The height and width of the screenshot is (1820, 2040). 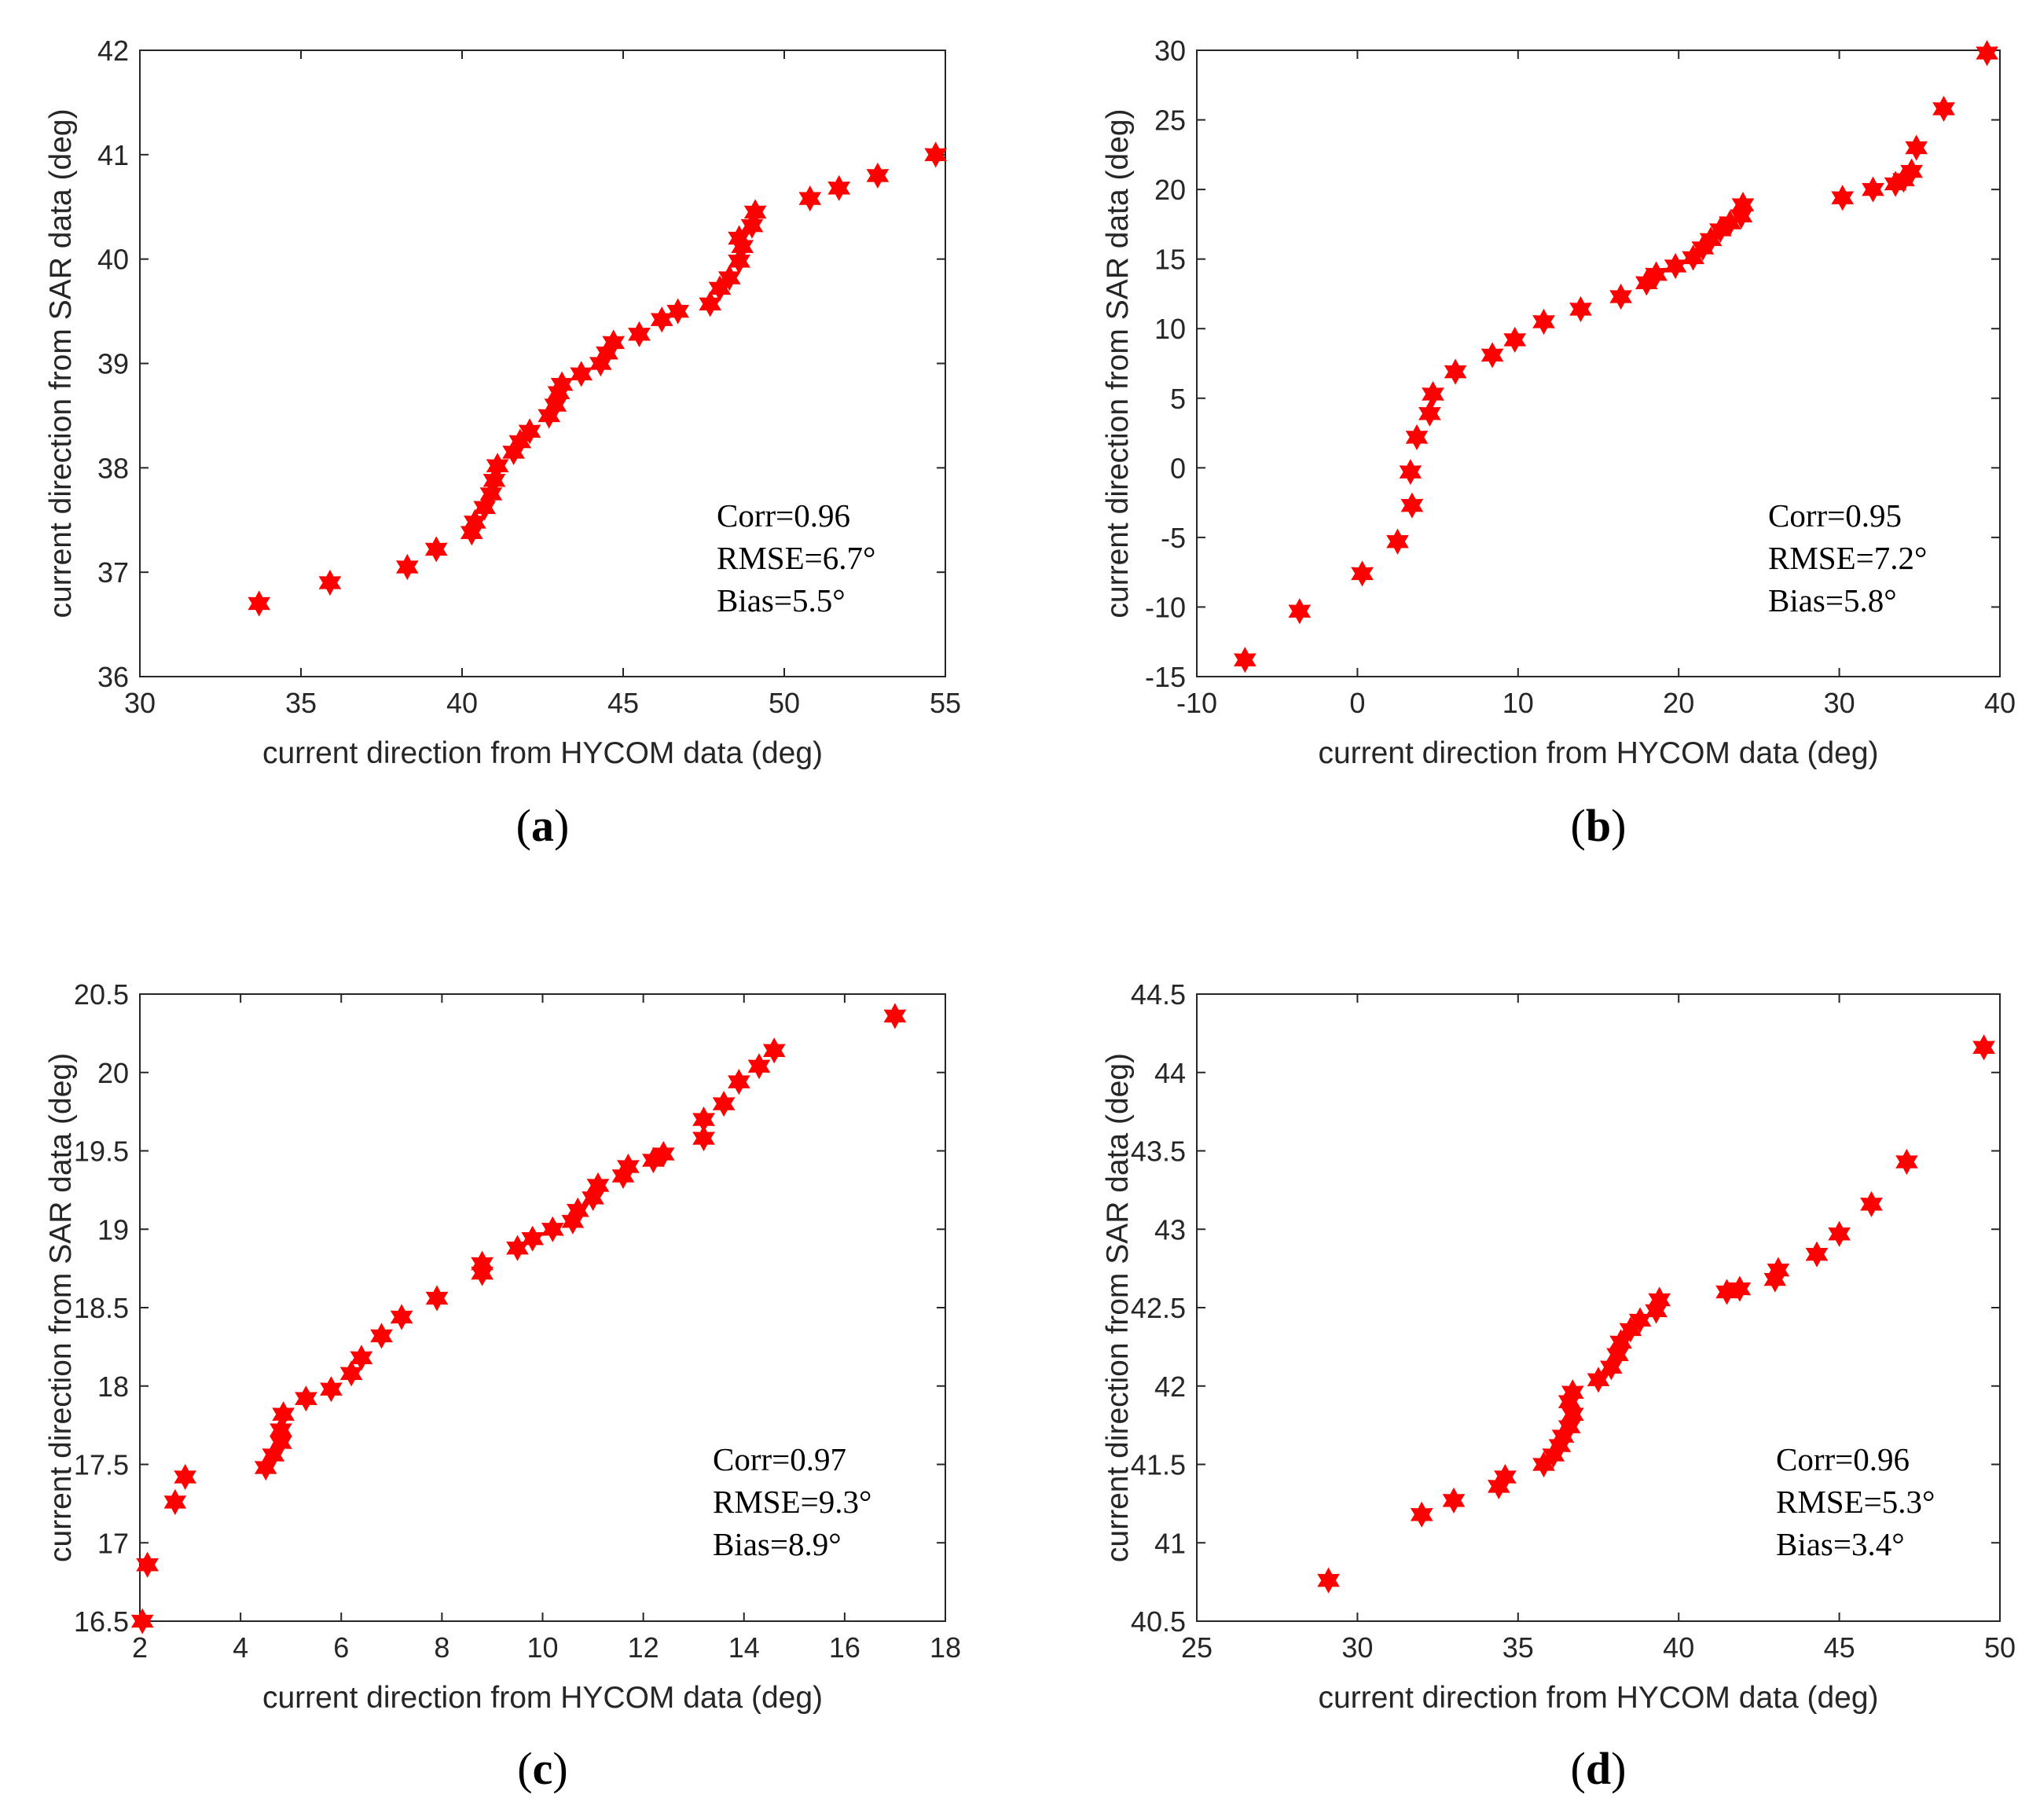 I want to click on y-tick-label: 25, so click(x=1170, y=121).